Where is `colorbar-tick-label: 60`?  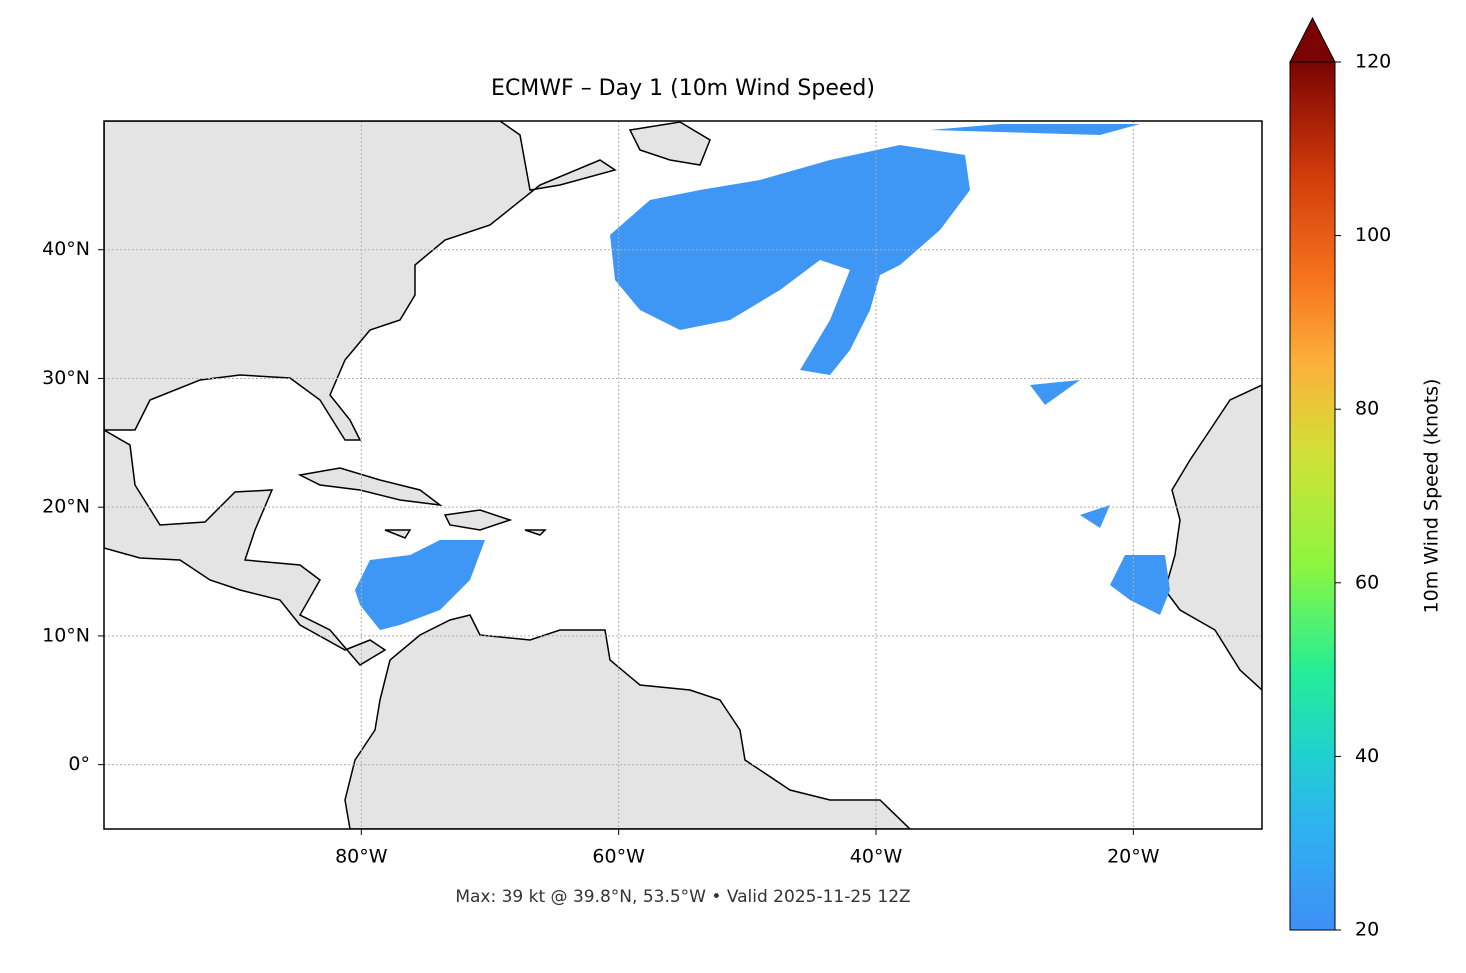 colorbar-tick-label: 60 is located at coordinates (1367, 582).